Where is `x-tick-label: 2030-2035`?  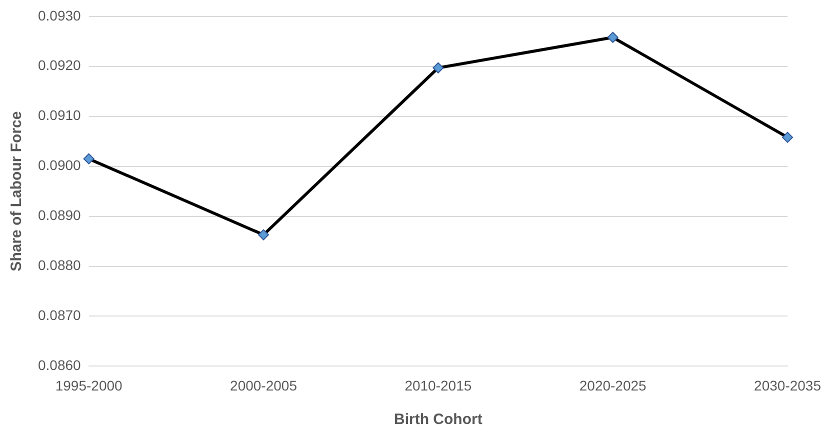 x-tick-label: 2030-2035 is located at coordinates (788, 385).